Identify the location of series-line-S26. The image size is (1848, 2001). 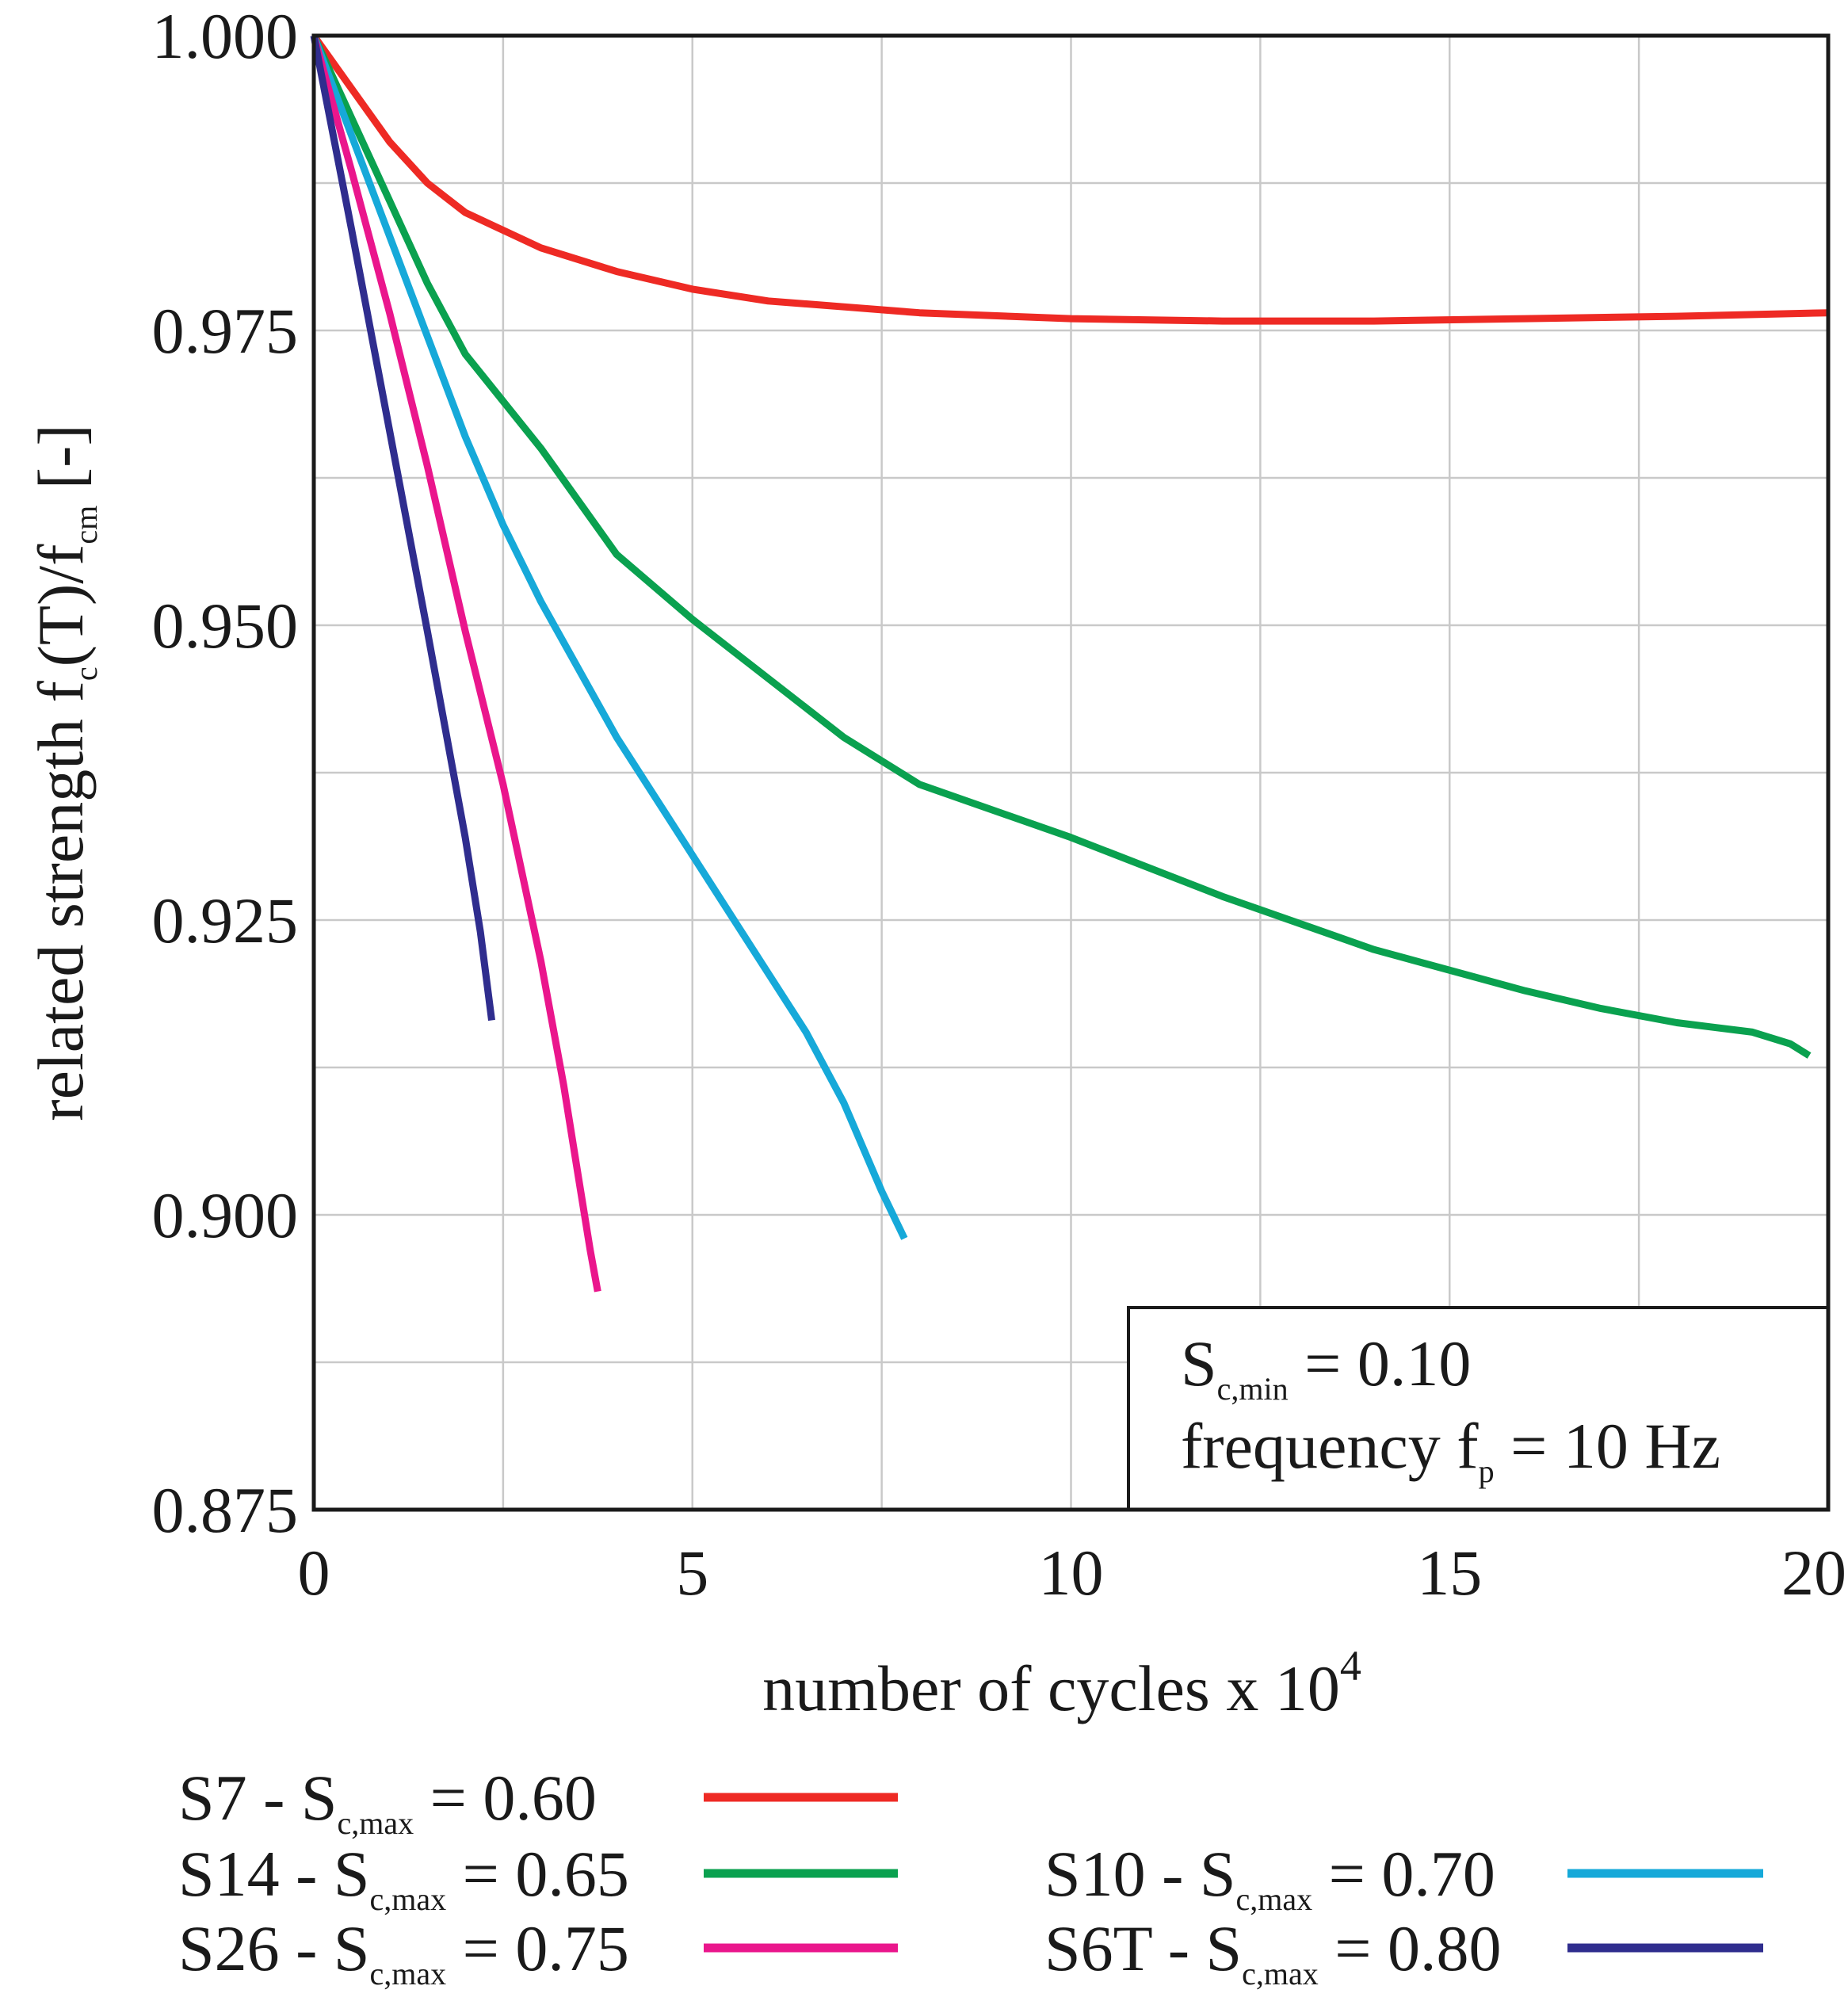
(455, 664).